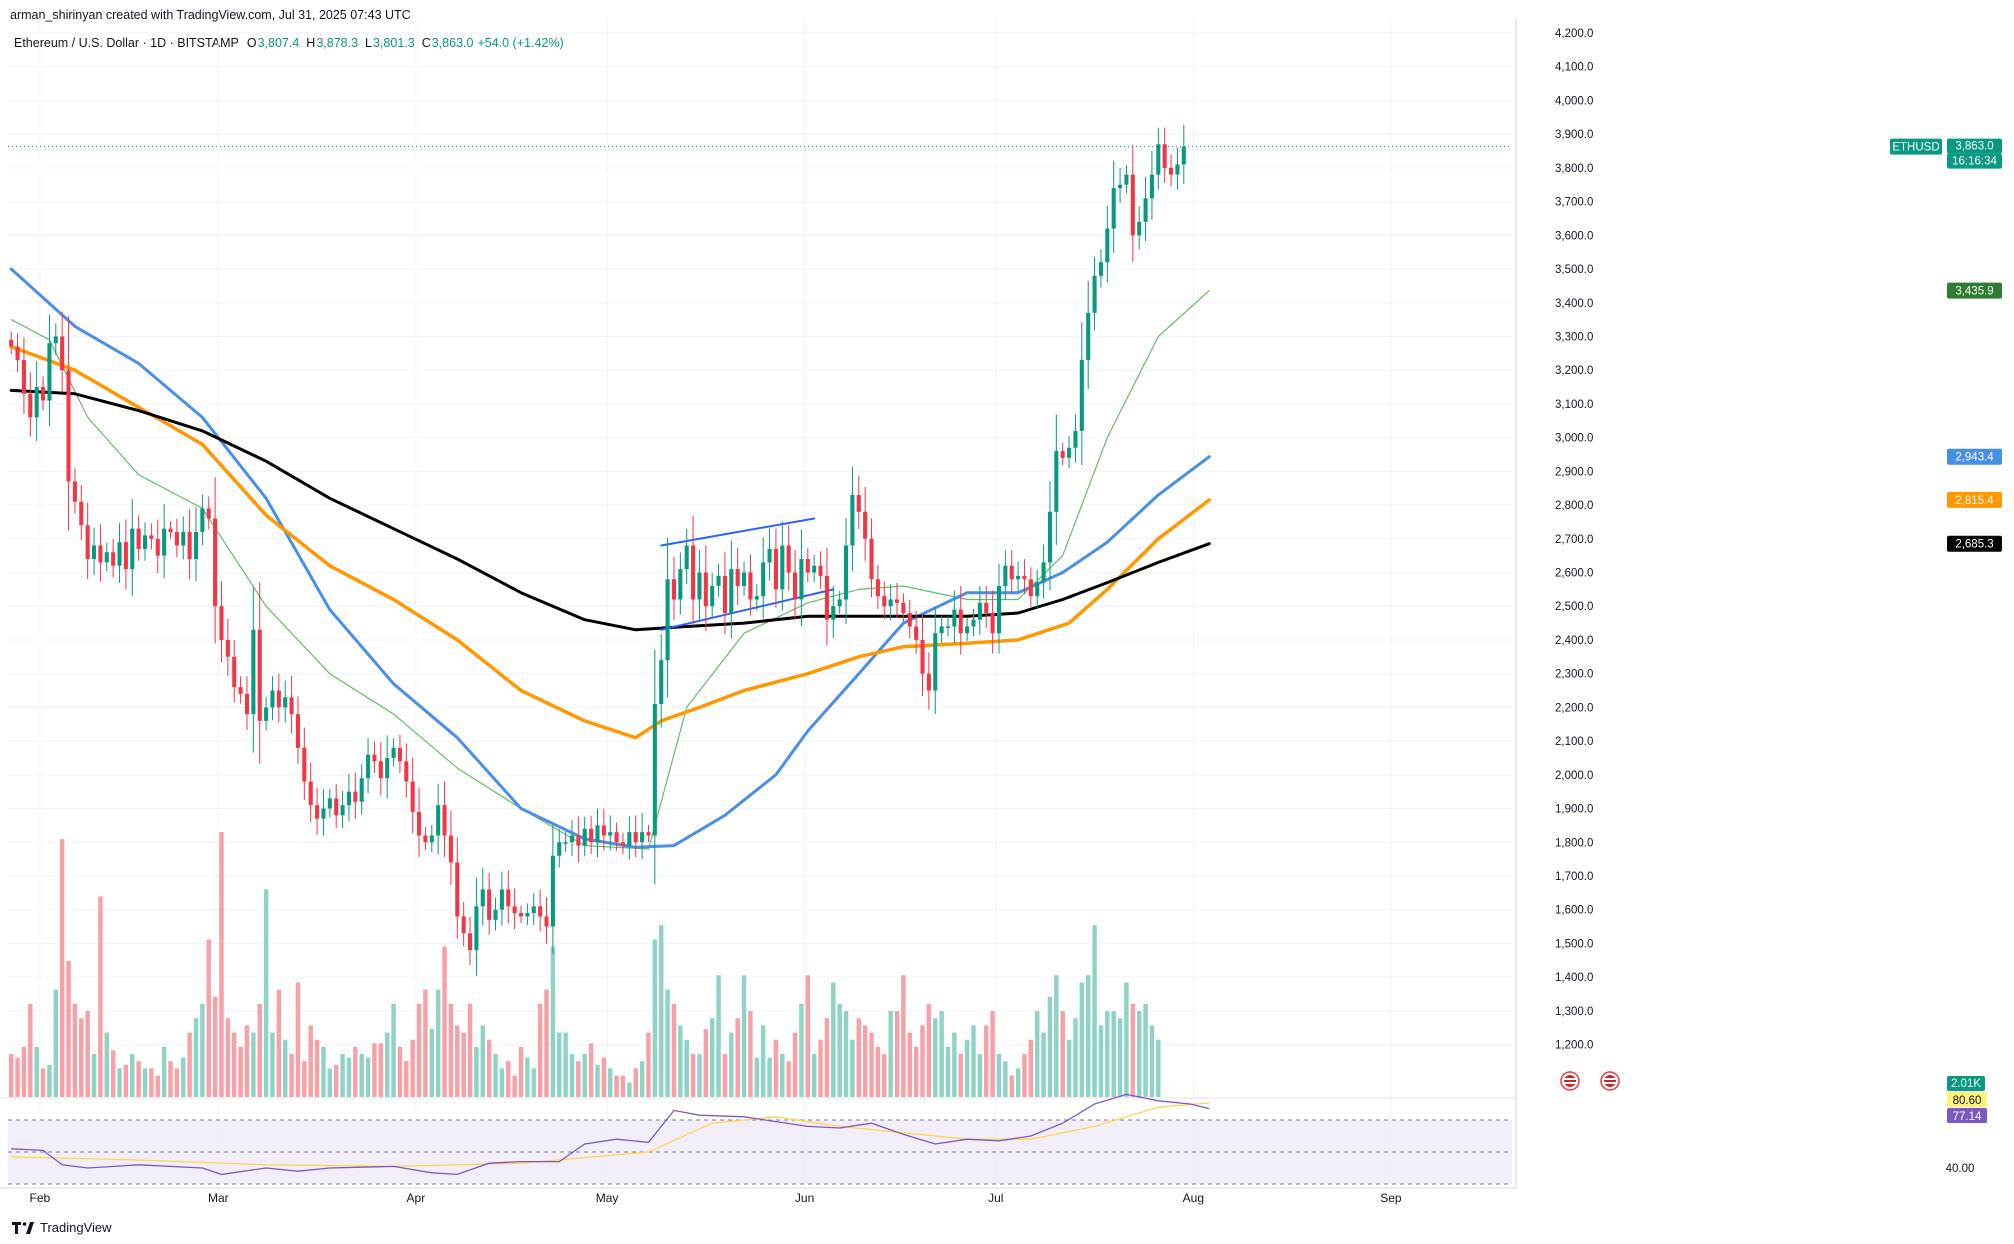 This screenshot has width=2014, height=1244. What do you see at coordinates (1574, 675) in the screenshot?
I see `y-tick-label: 2,300.0` at bounding box center [1574, 675].